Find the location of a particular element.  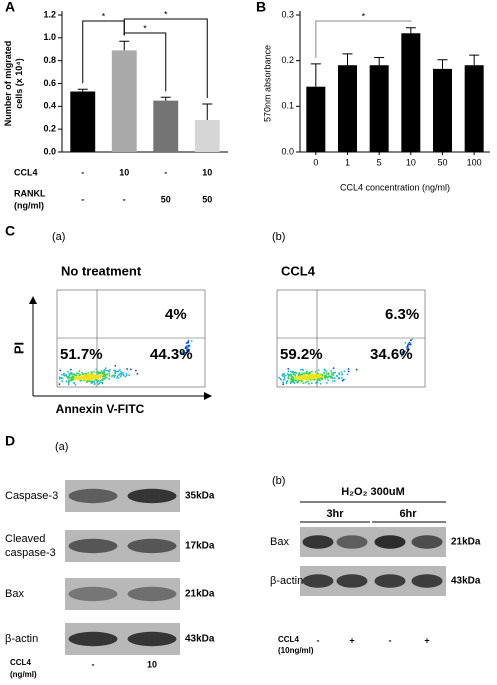

blot-header: H₂O₂ 300uM is located at coordinates (373, 492).